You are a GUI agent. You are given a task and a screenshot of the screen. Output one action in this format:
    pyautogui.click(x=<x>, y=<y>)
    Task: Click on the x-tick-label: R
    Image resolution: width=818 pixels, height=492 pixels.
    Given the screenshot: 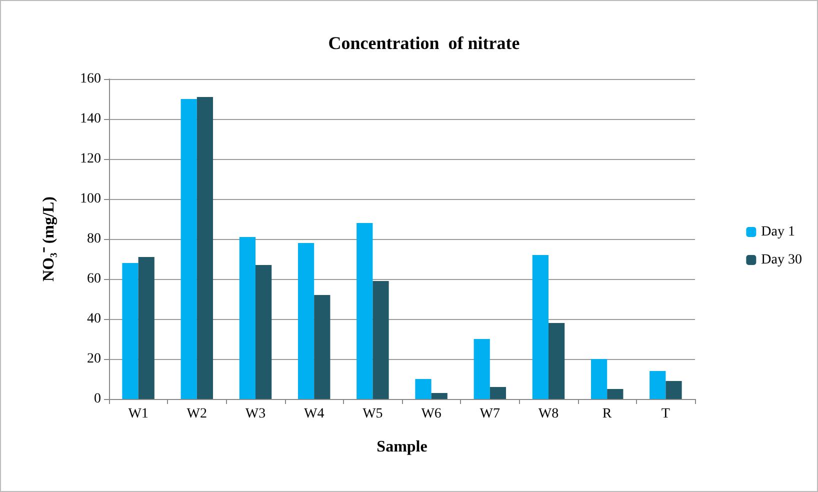 What is the action you would take?
    pyautogui.click(x=607, y=414)
    